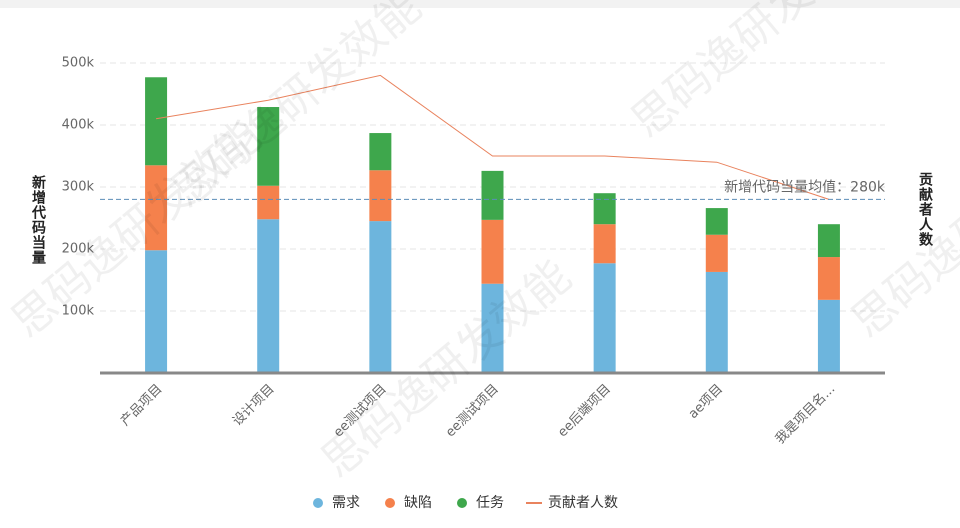 This screenshot has height=528, width=960. What do you see at coordinates (805, 187) in the screenshot?
I see `mean-label: 新增代码当量均值：280k` at bounding box center [805, 187].